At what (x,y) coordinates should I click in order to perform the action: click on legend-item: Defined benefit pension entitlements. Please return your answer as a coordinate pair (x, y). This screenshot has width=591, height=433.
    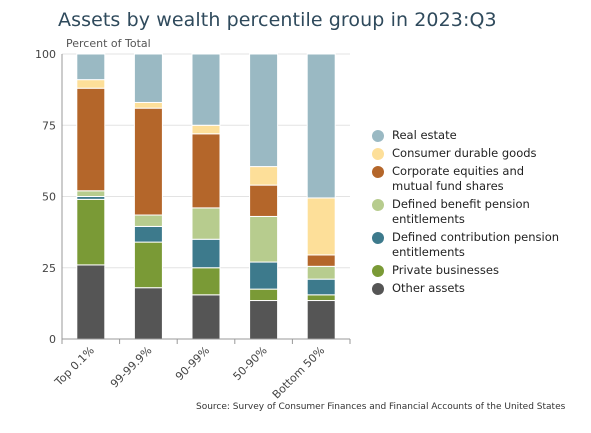
    Looking at the image, I should click on (477, 212).